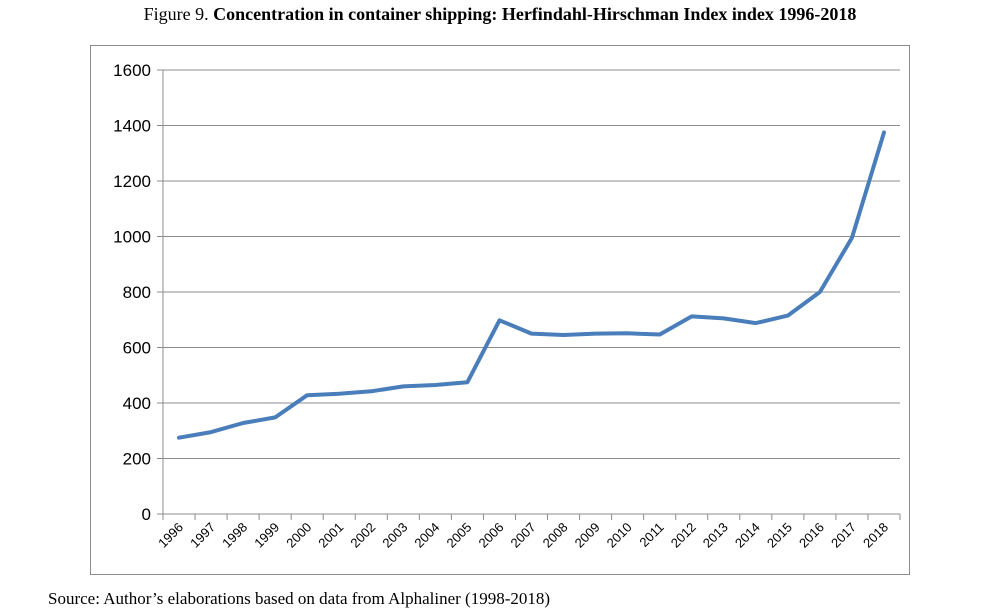 The height and width of the screenshot is (616, 1000). What do you see at coordinates (523, 535) in the screenshot?
I see `x-tick-label: 2007` at bounding box center [523, 535].